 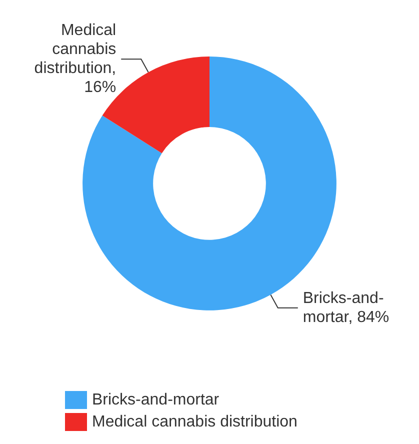 I want to click on data-label: Bricks-and- mortar, 84%, so click(x=346, y=308).